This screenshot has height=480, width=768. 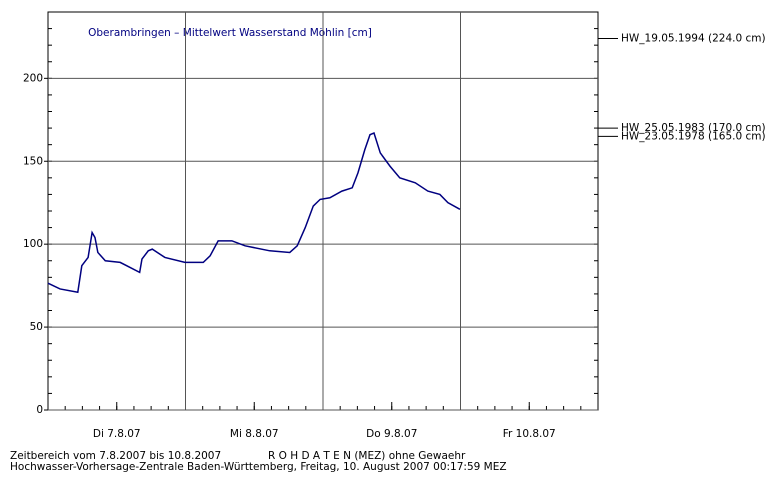 I want to click on x-tick-label: Do 9.8.07, so click(x=391, y=434).